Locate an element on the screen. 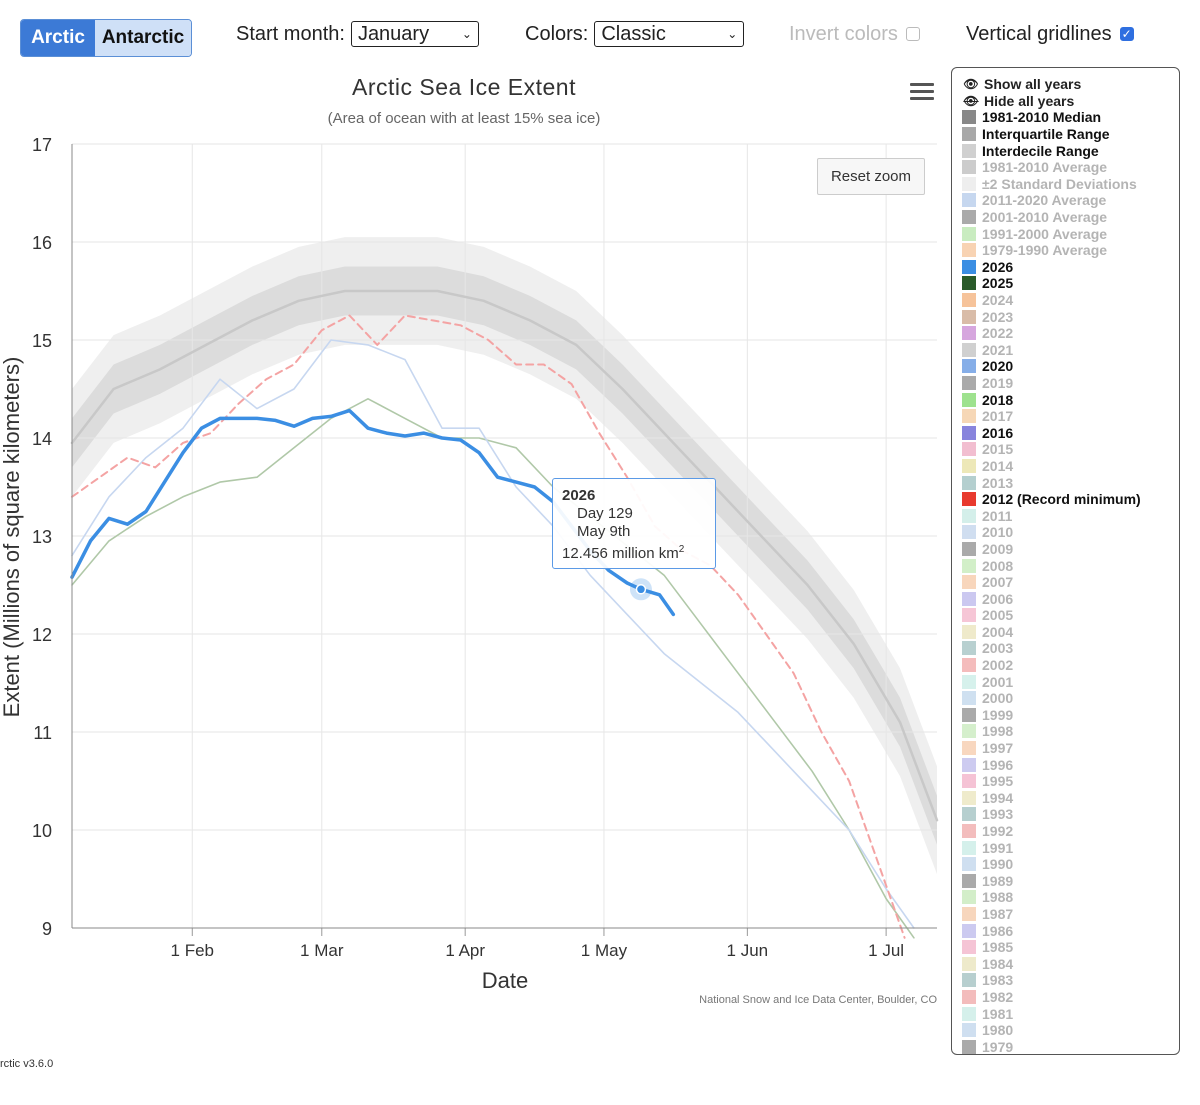 The width and height of the screenshot is (1200, 1105). show-all-years-button: 👁 Show all years is located at coordinates (1022, 84).